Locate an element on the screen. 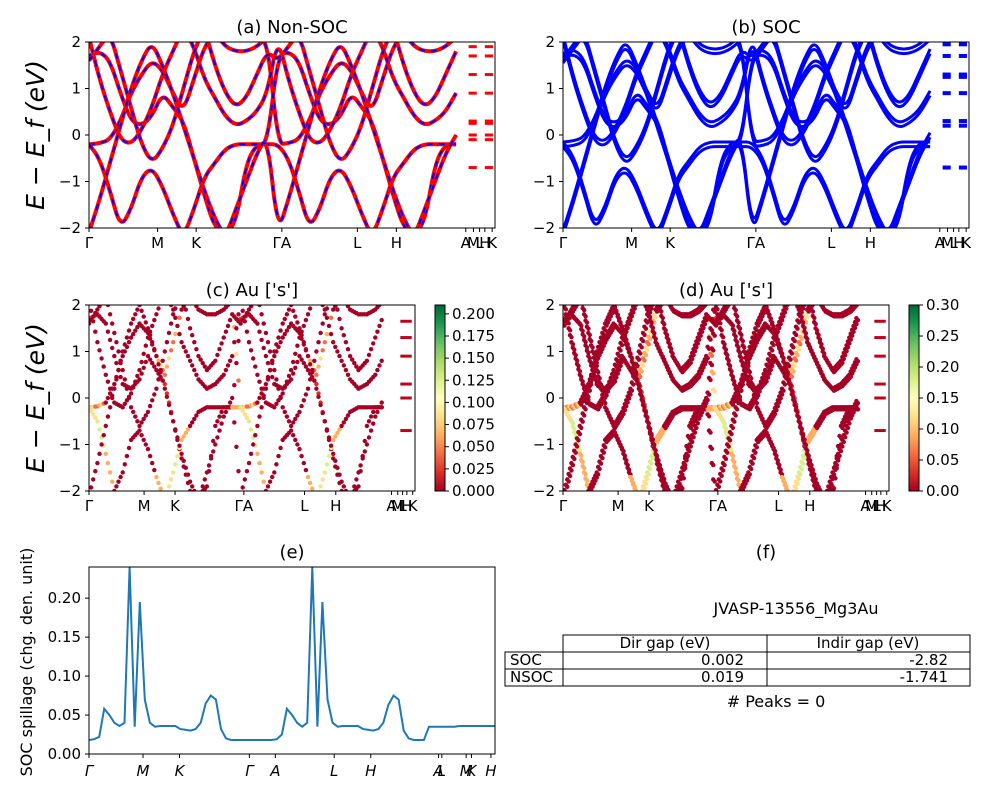  soc-band-line is located at coordinates (747, 102).